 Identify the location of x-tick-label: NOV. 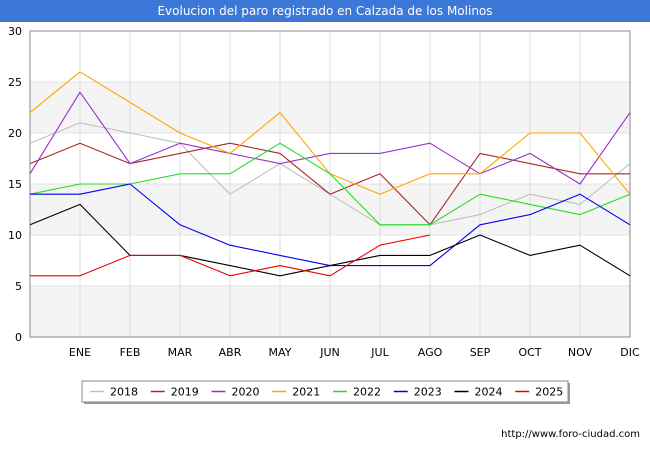
(580, 352).